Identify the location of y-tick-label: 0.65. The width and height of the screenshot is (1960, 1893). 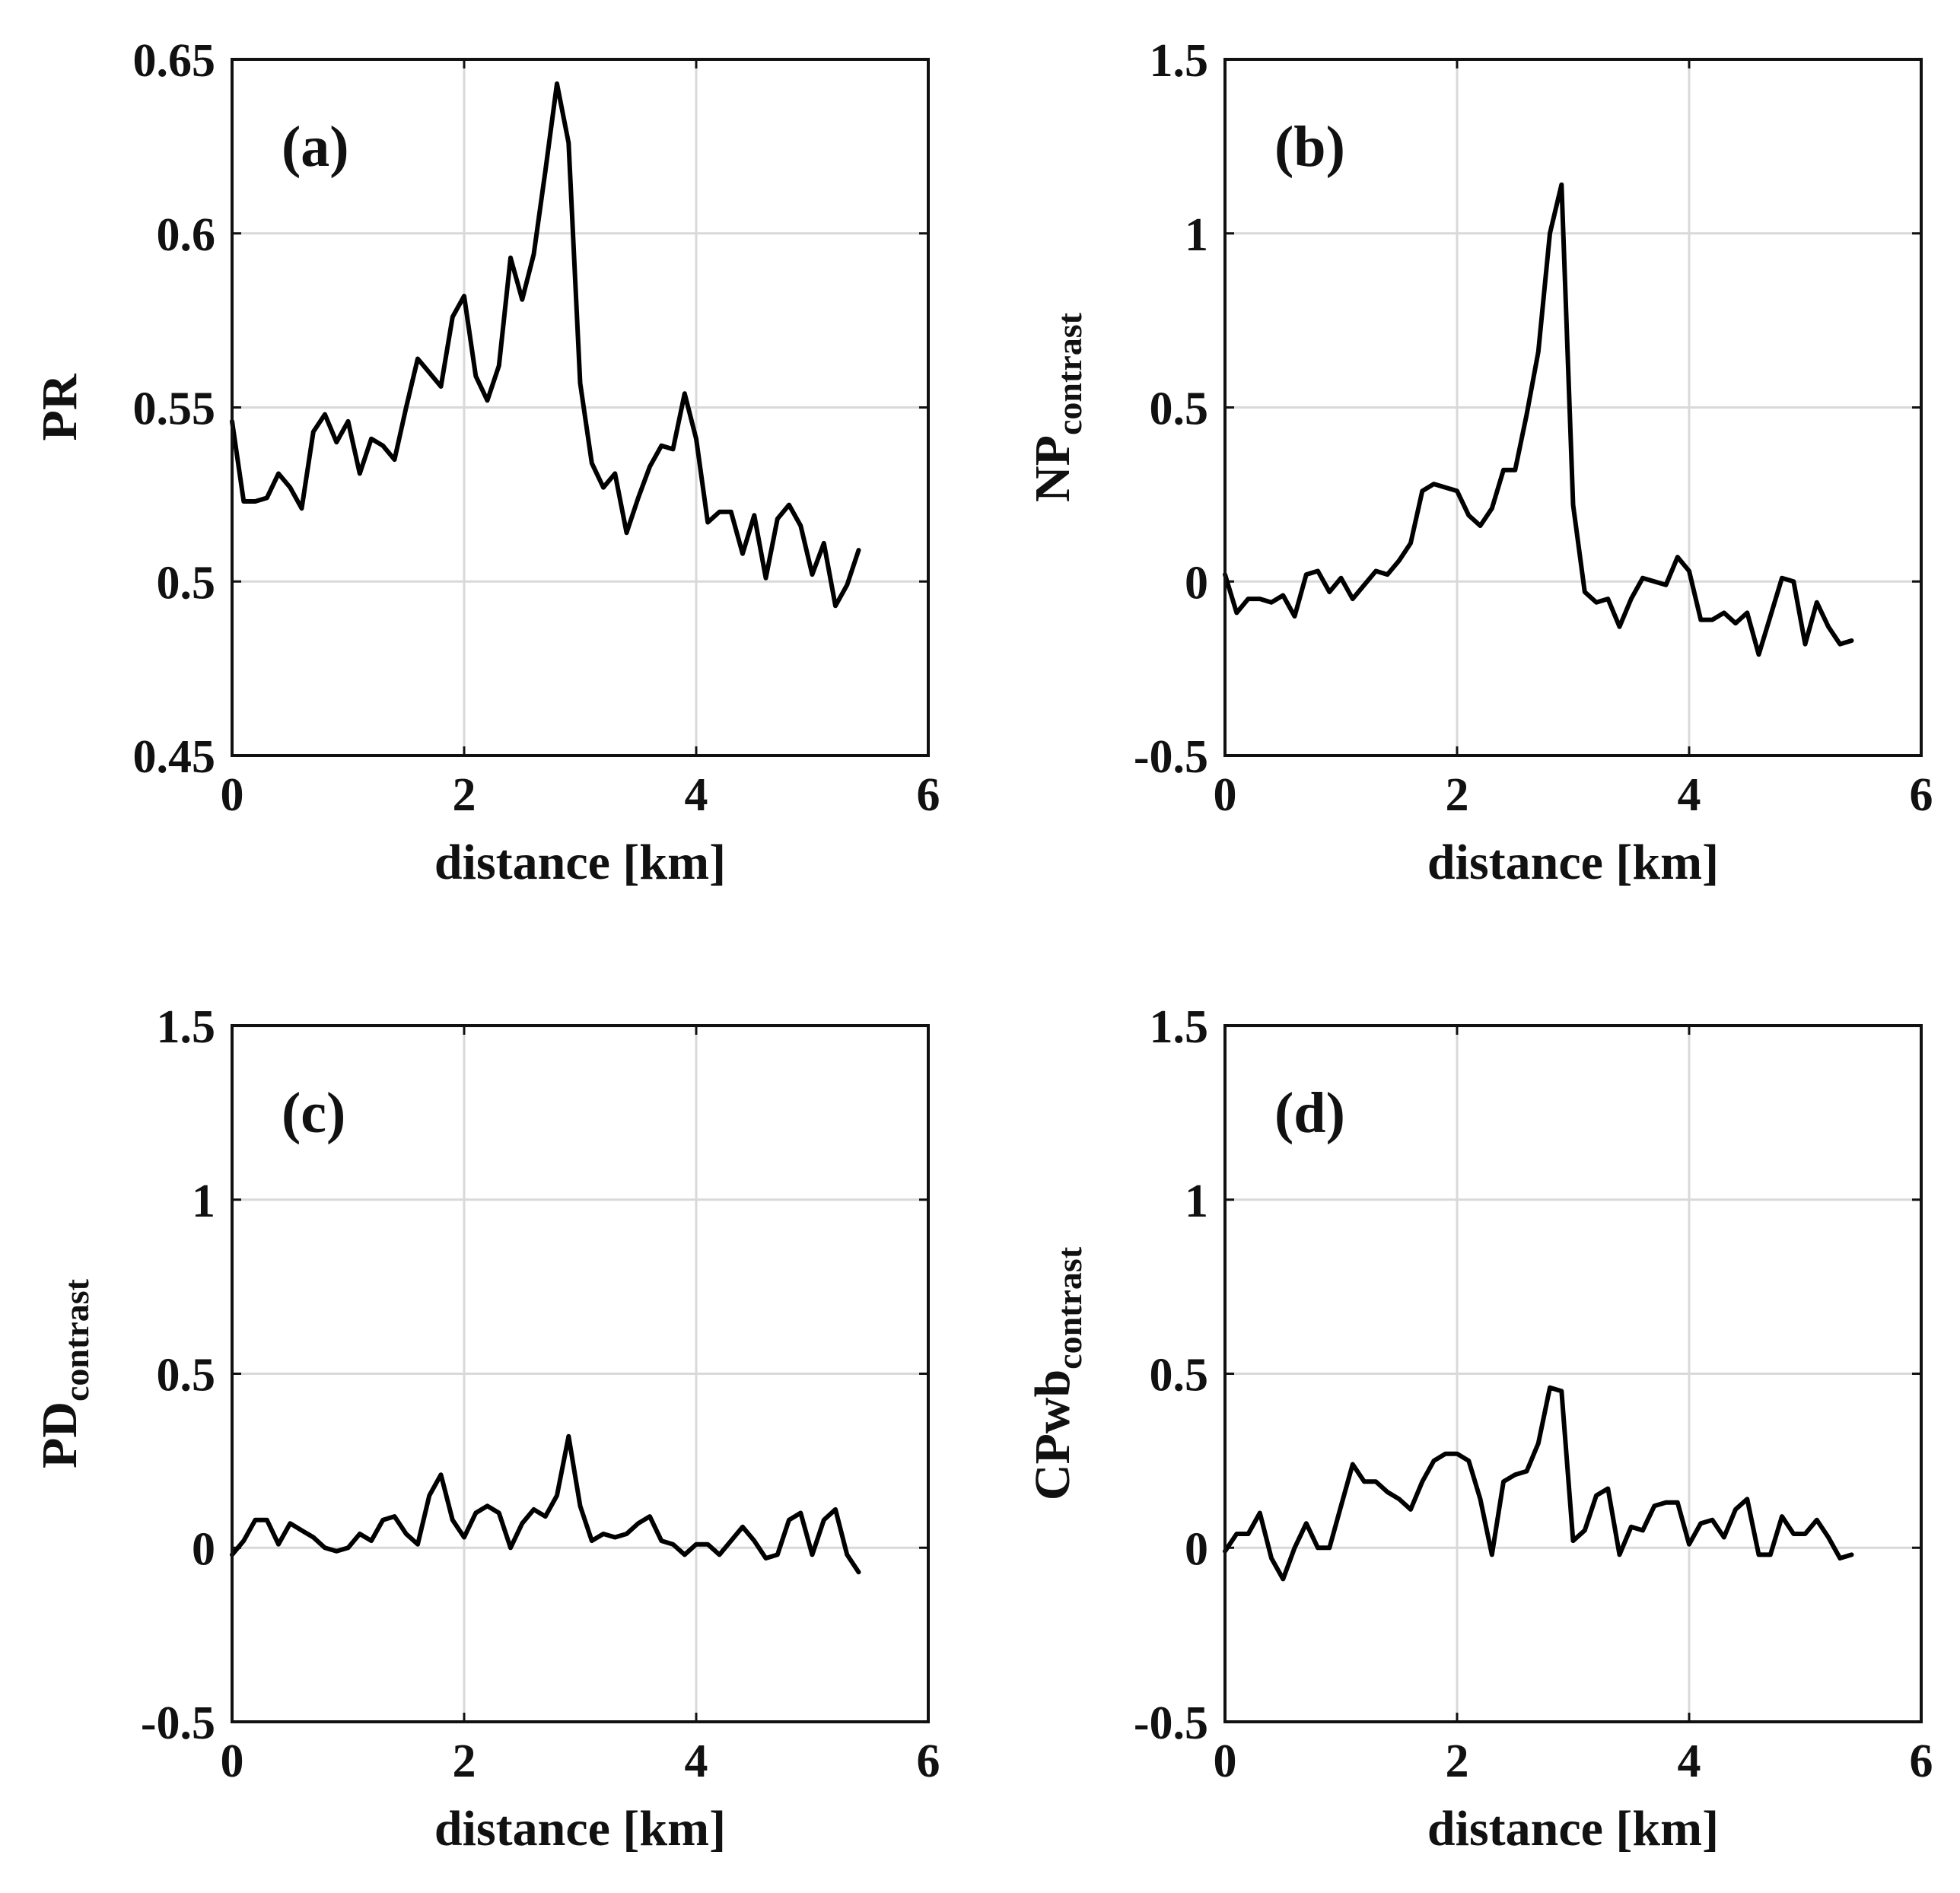
(175, 61).